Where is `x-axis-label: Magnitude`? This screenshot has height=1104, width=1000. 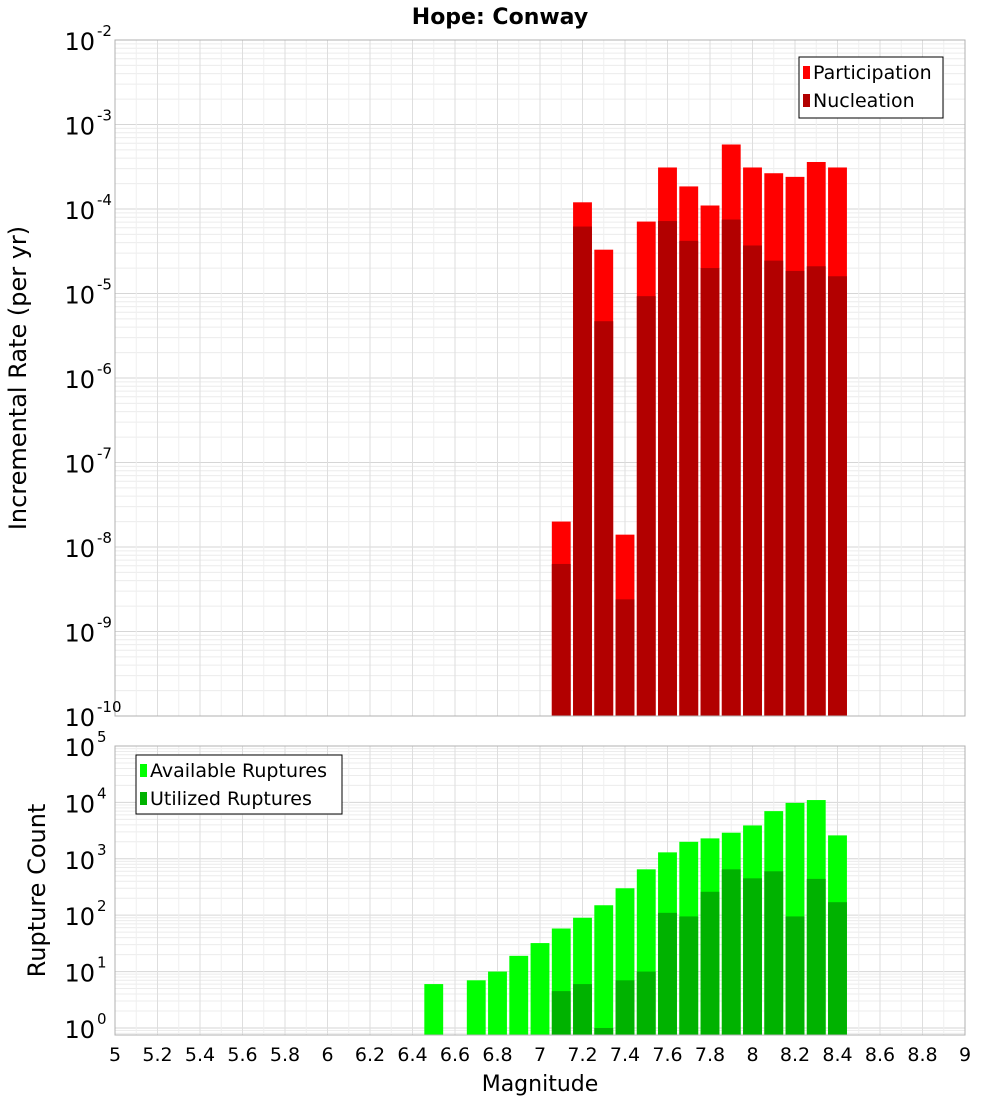
x-axis-label: Magnitude is located at coordinates (540, 1084).